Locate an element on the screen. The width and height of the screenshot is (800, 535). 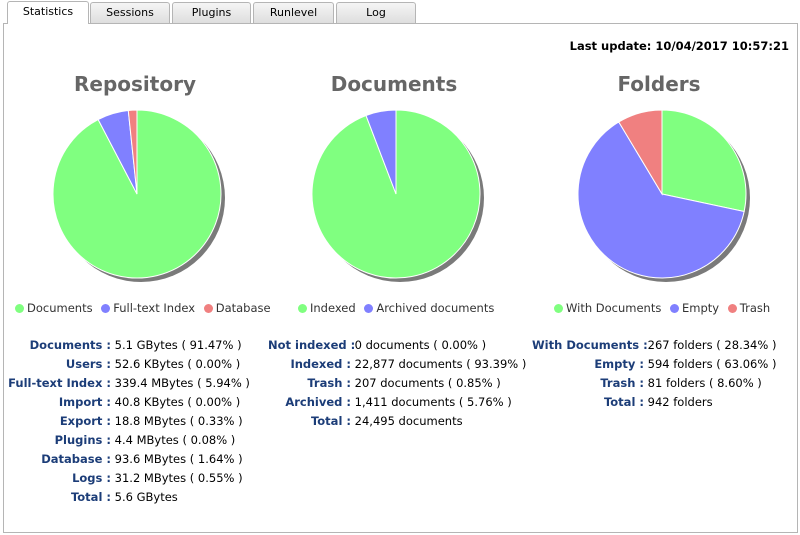
legend-item-database: Database is located at coordinates (237, 308).